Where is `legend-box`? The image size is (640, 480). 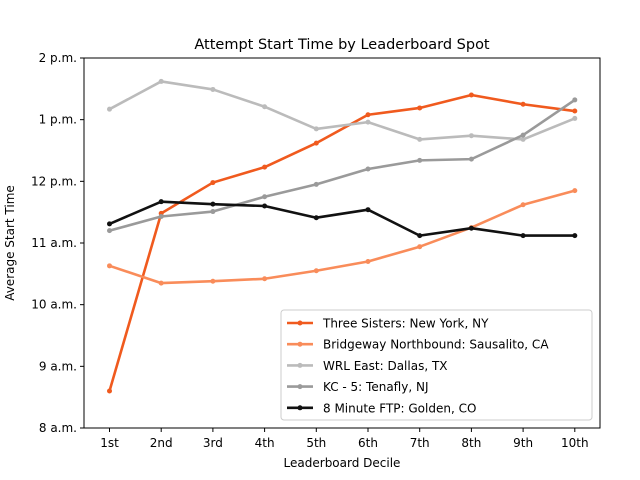
legend-box is located at coordinates (436, 365).